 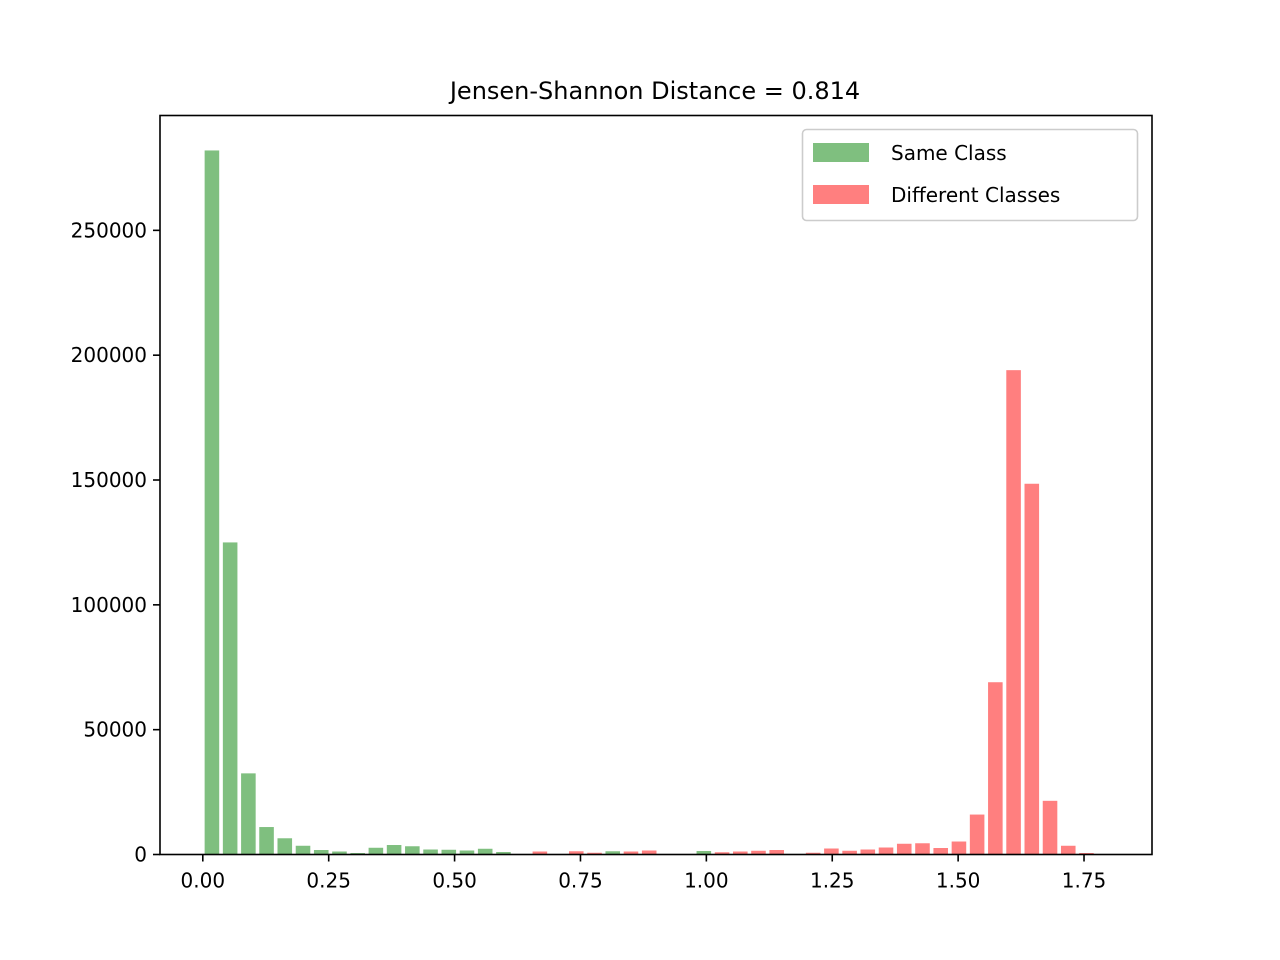 I want to click on legend-label-different-classes: Different Classes, so click(x=975, y=195).